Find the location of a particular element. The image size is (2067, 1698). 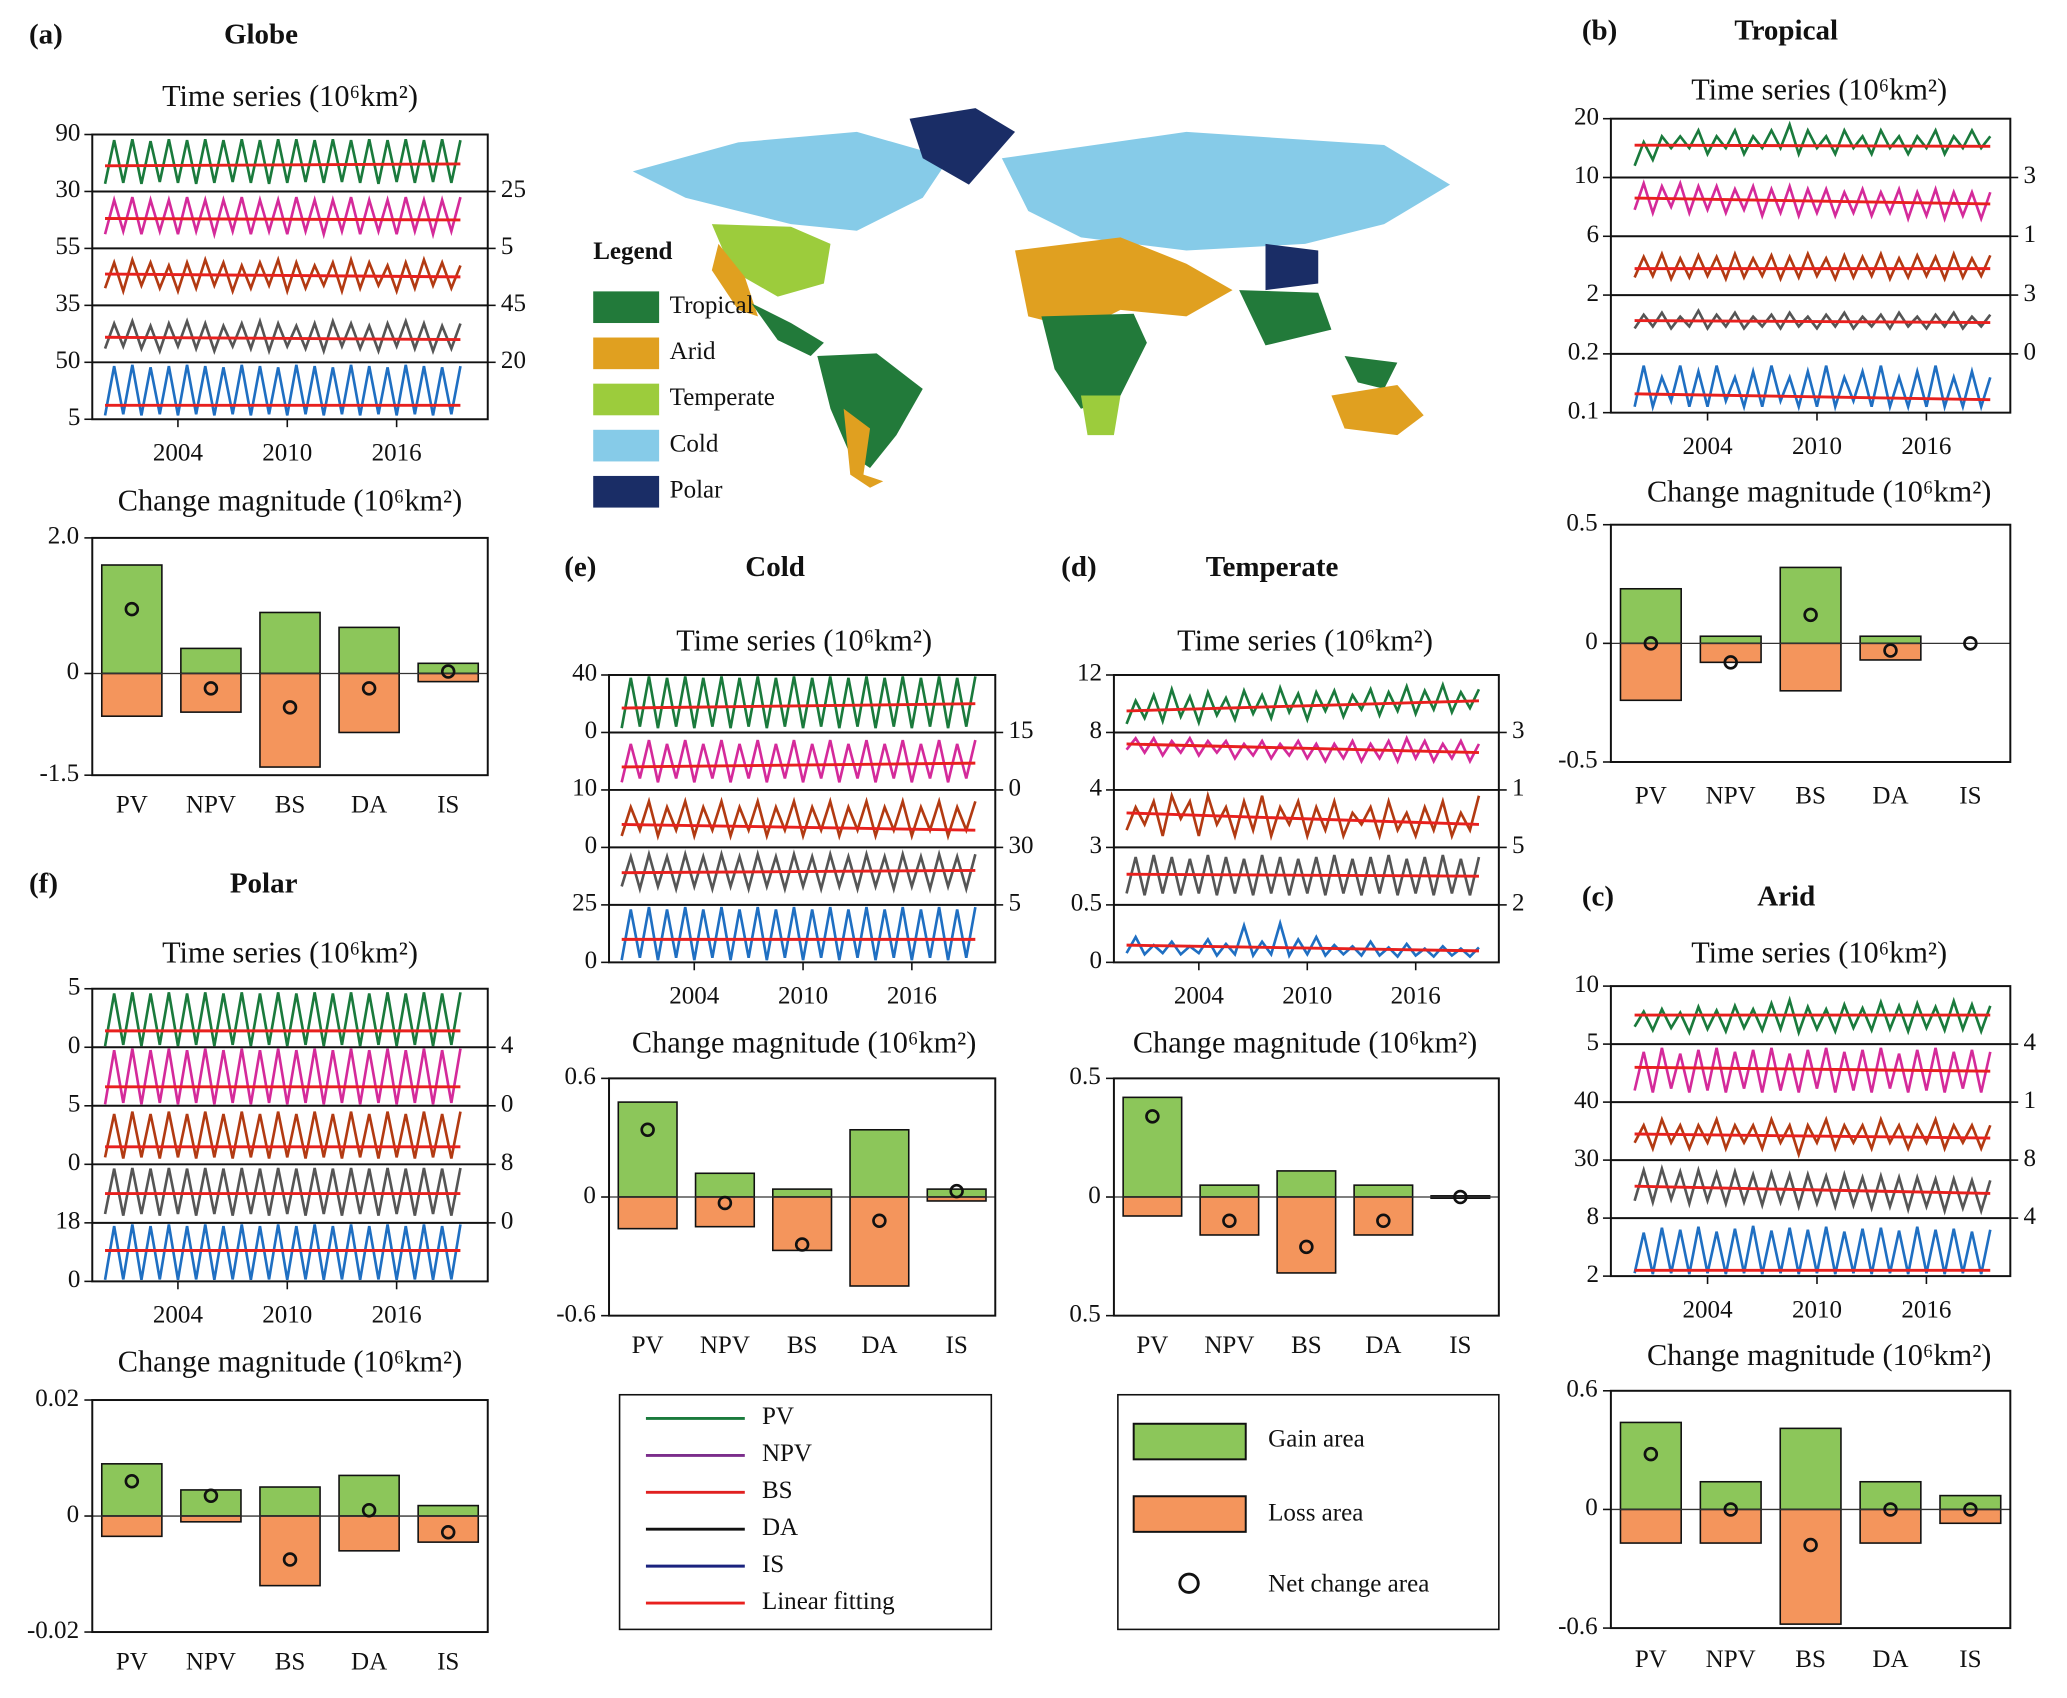

y2-tick-label: 30 is located at coordinates (1020, 845).